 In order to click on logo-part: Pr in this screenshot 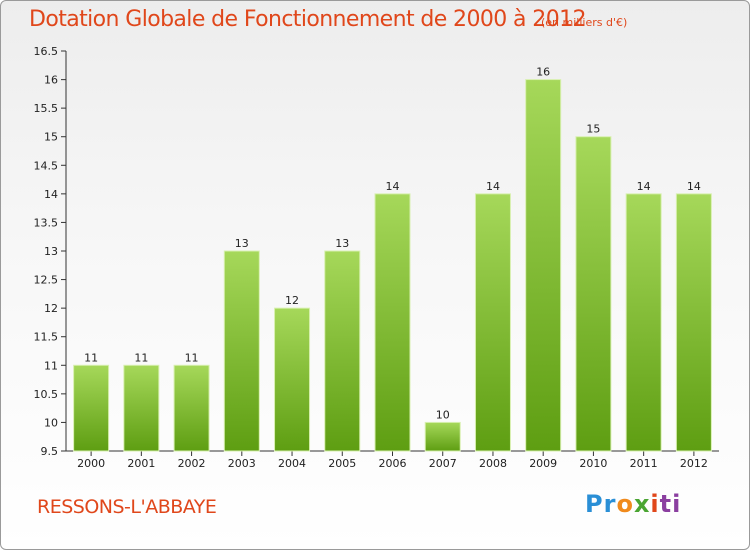, I will do `click(601, 504)`.